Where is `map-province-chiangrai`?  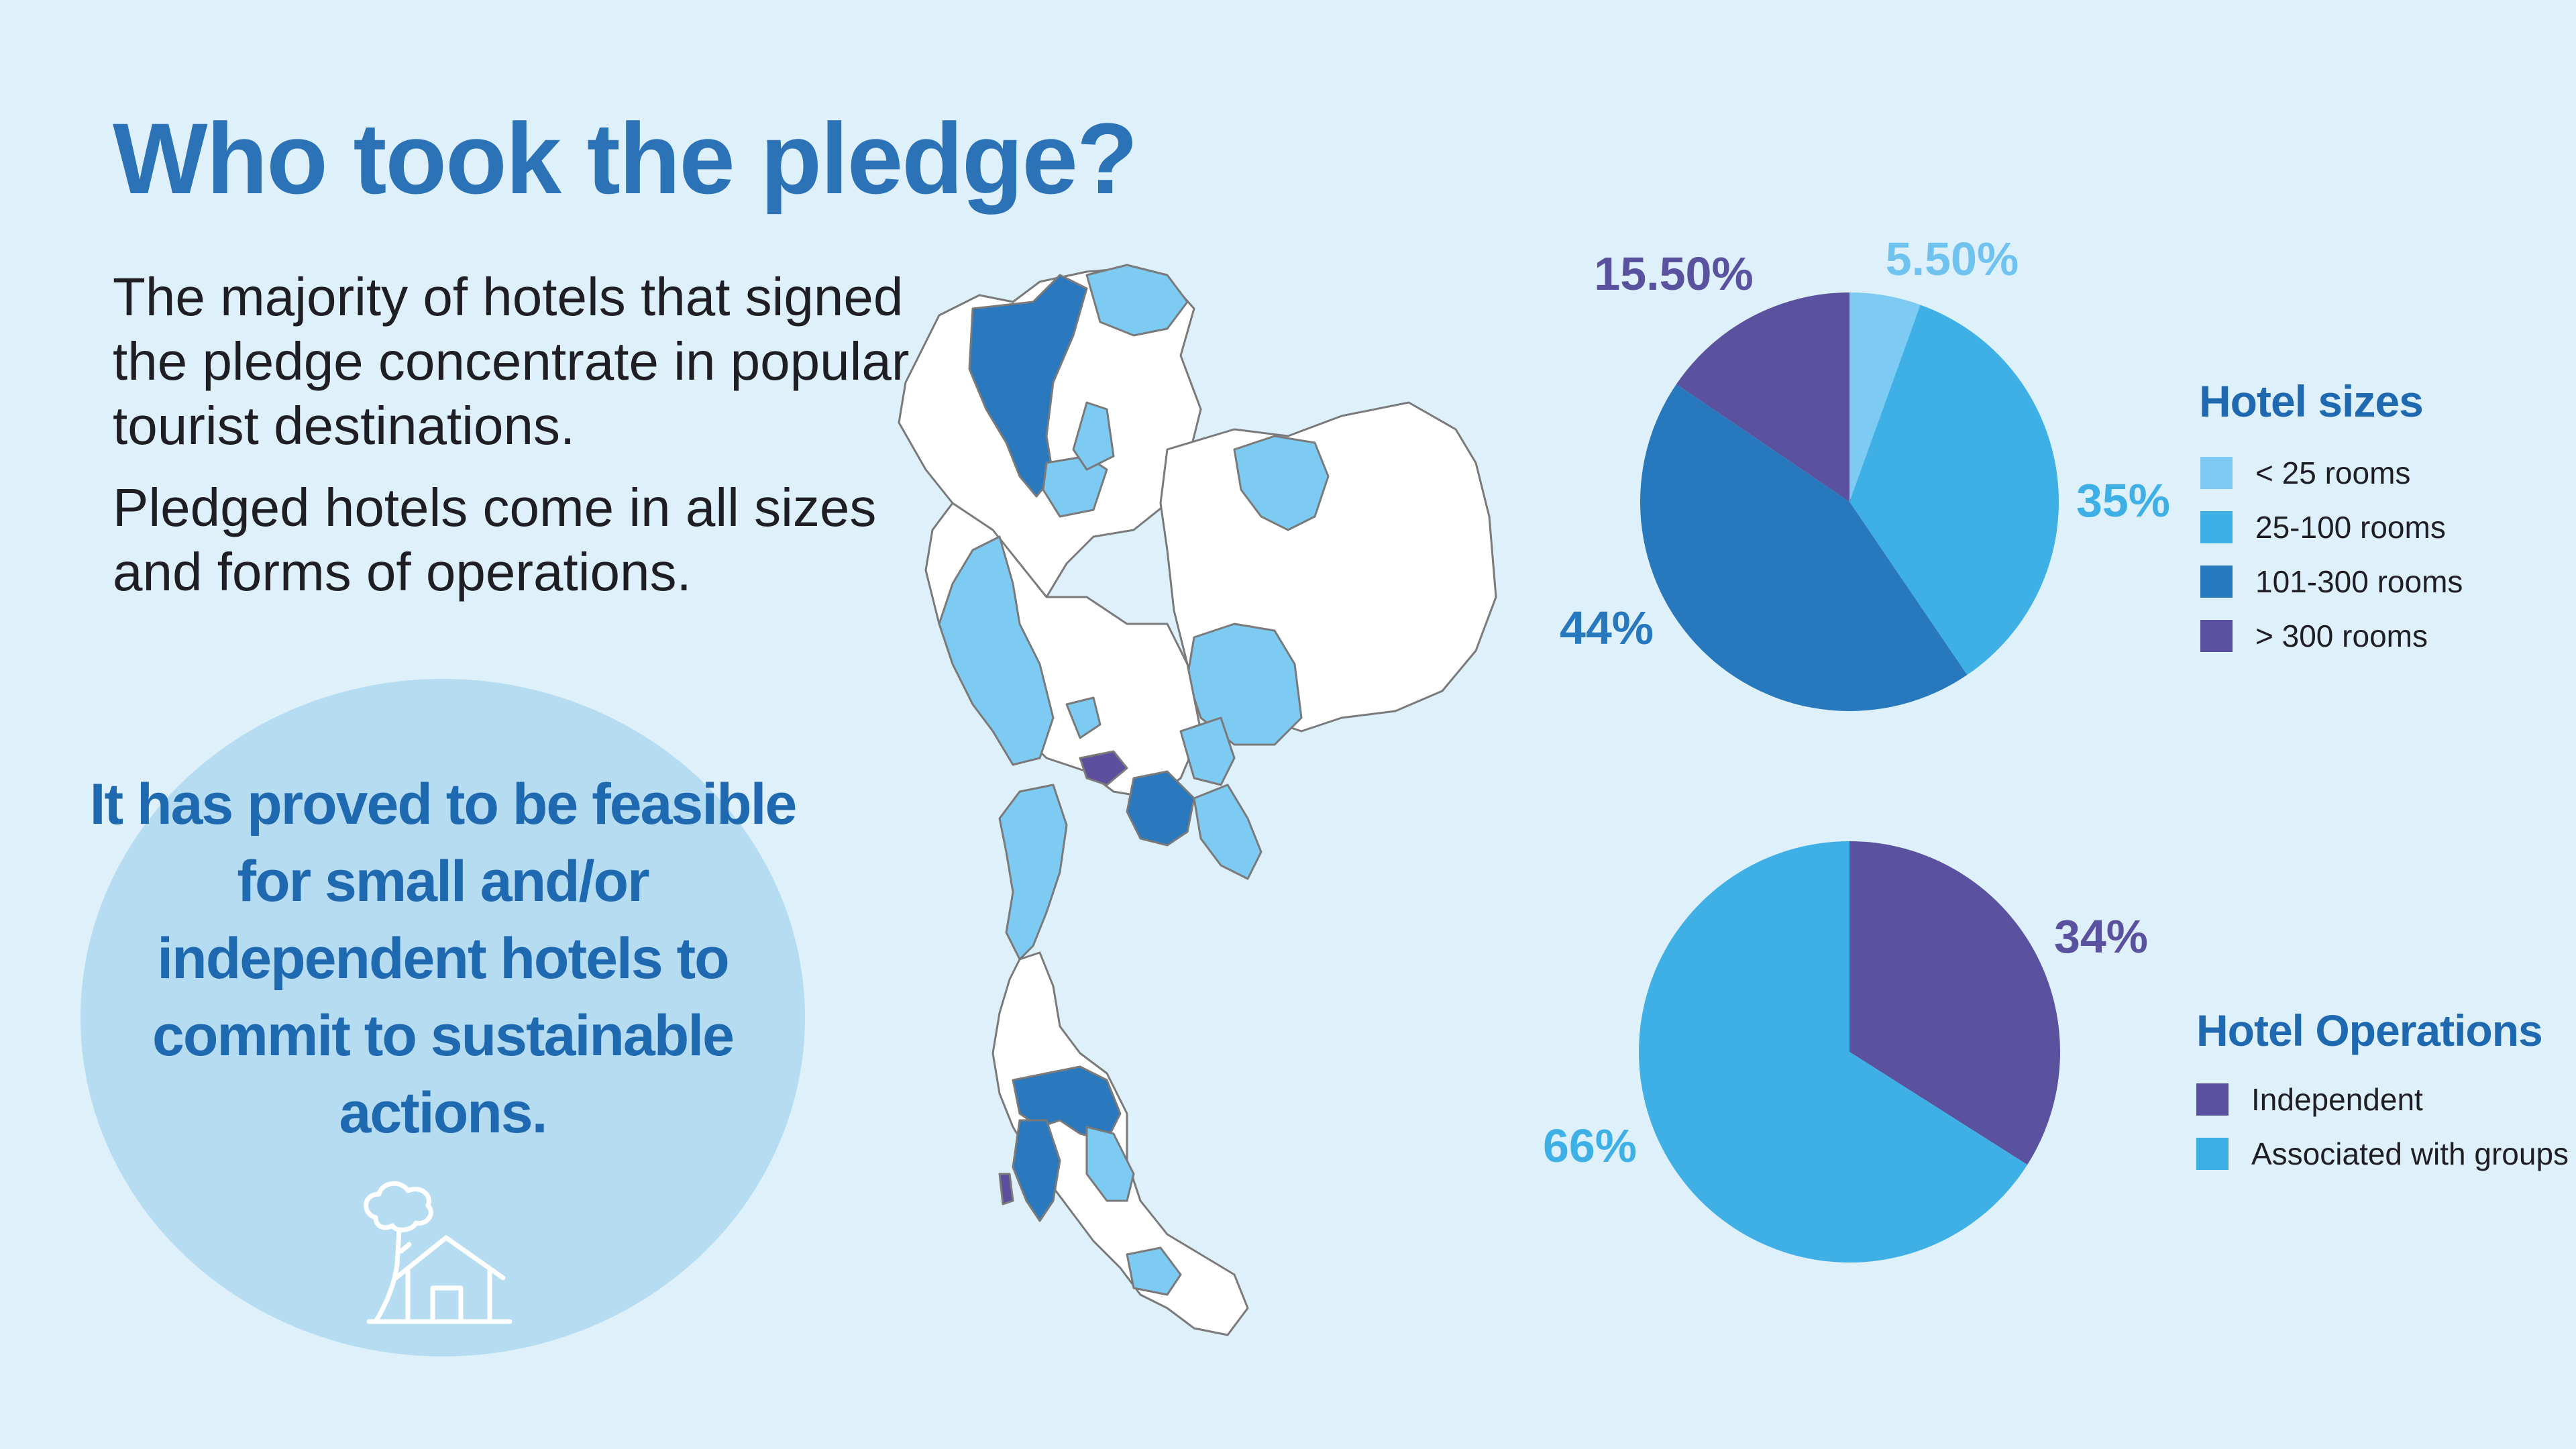
map-province-chiangrai is located at coordinates (1137, 300).